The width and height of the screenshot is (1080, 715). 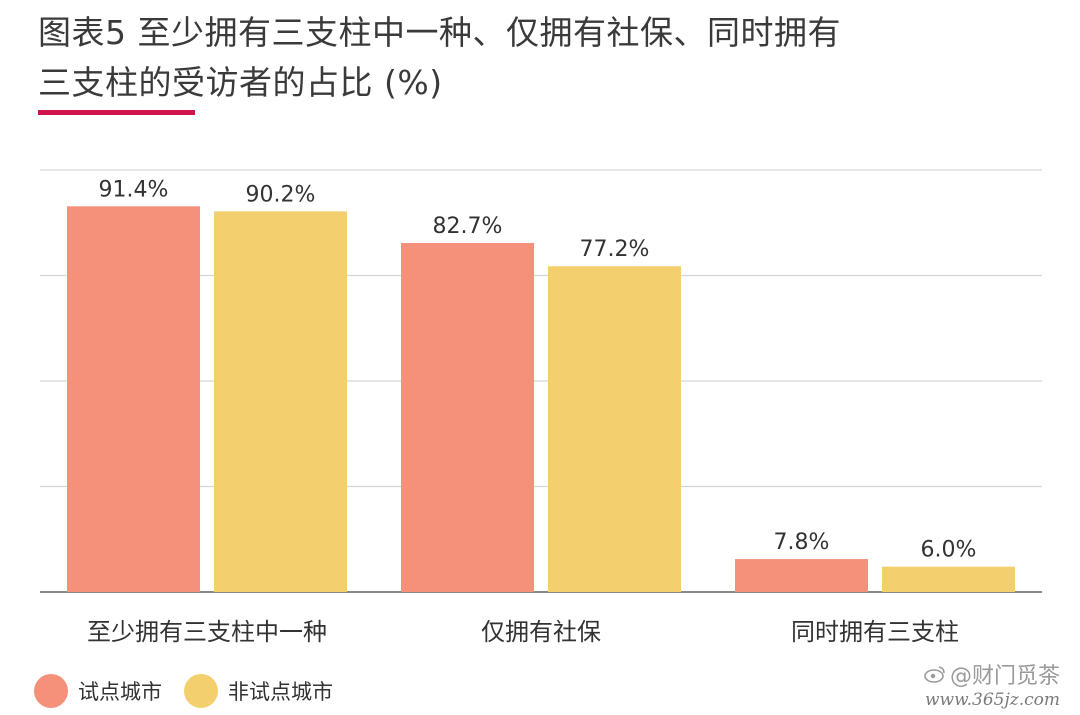 I want to click on watermark-brand: @财门觅茶, so click(x=1004, y=676).